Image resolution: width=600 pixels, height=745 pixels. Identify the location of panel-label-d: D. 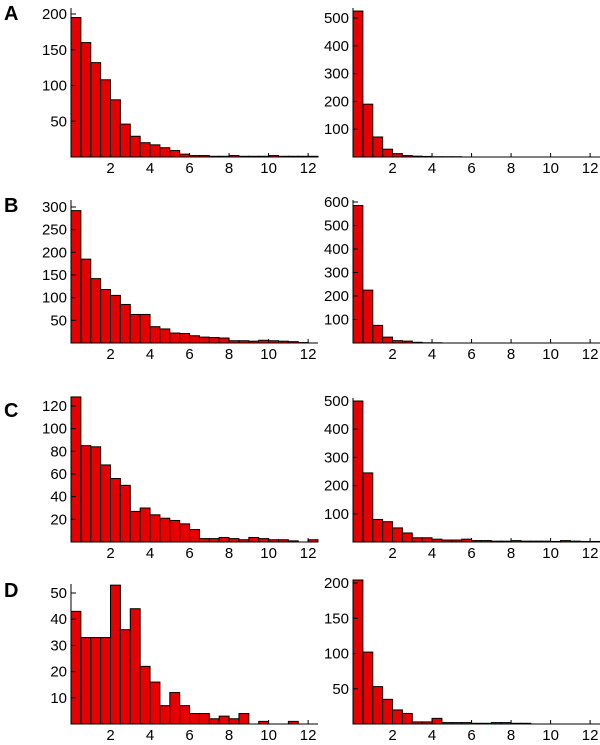
(11, 591).